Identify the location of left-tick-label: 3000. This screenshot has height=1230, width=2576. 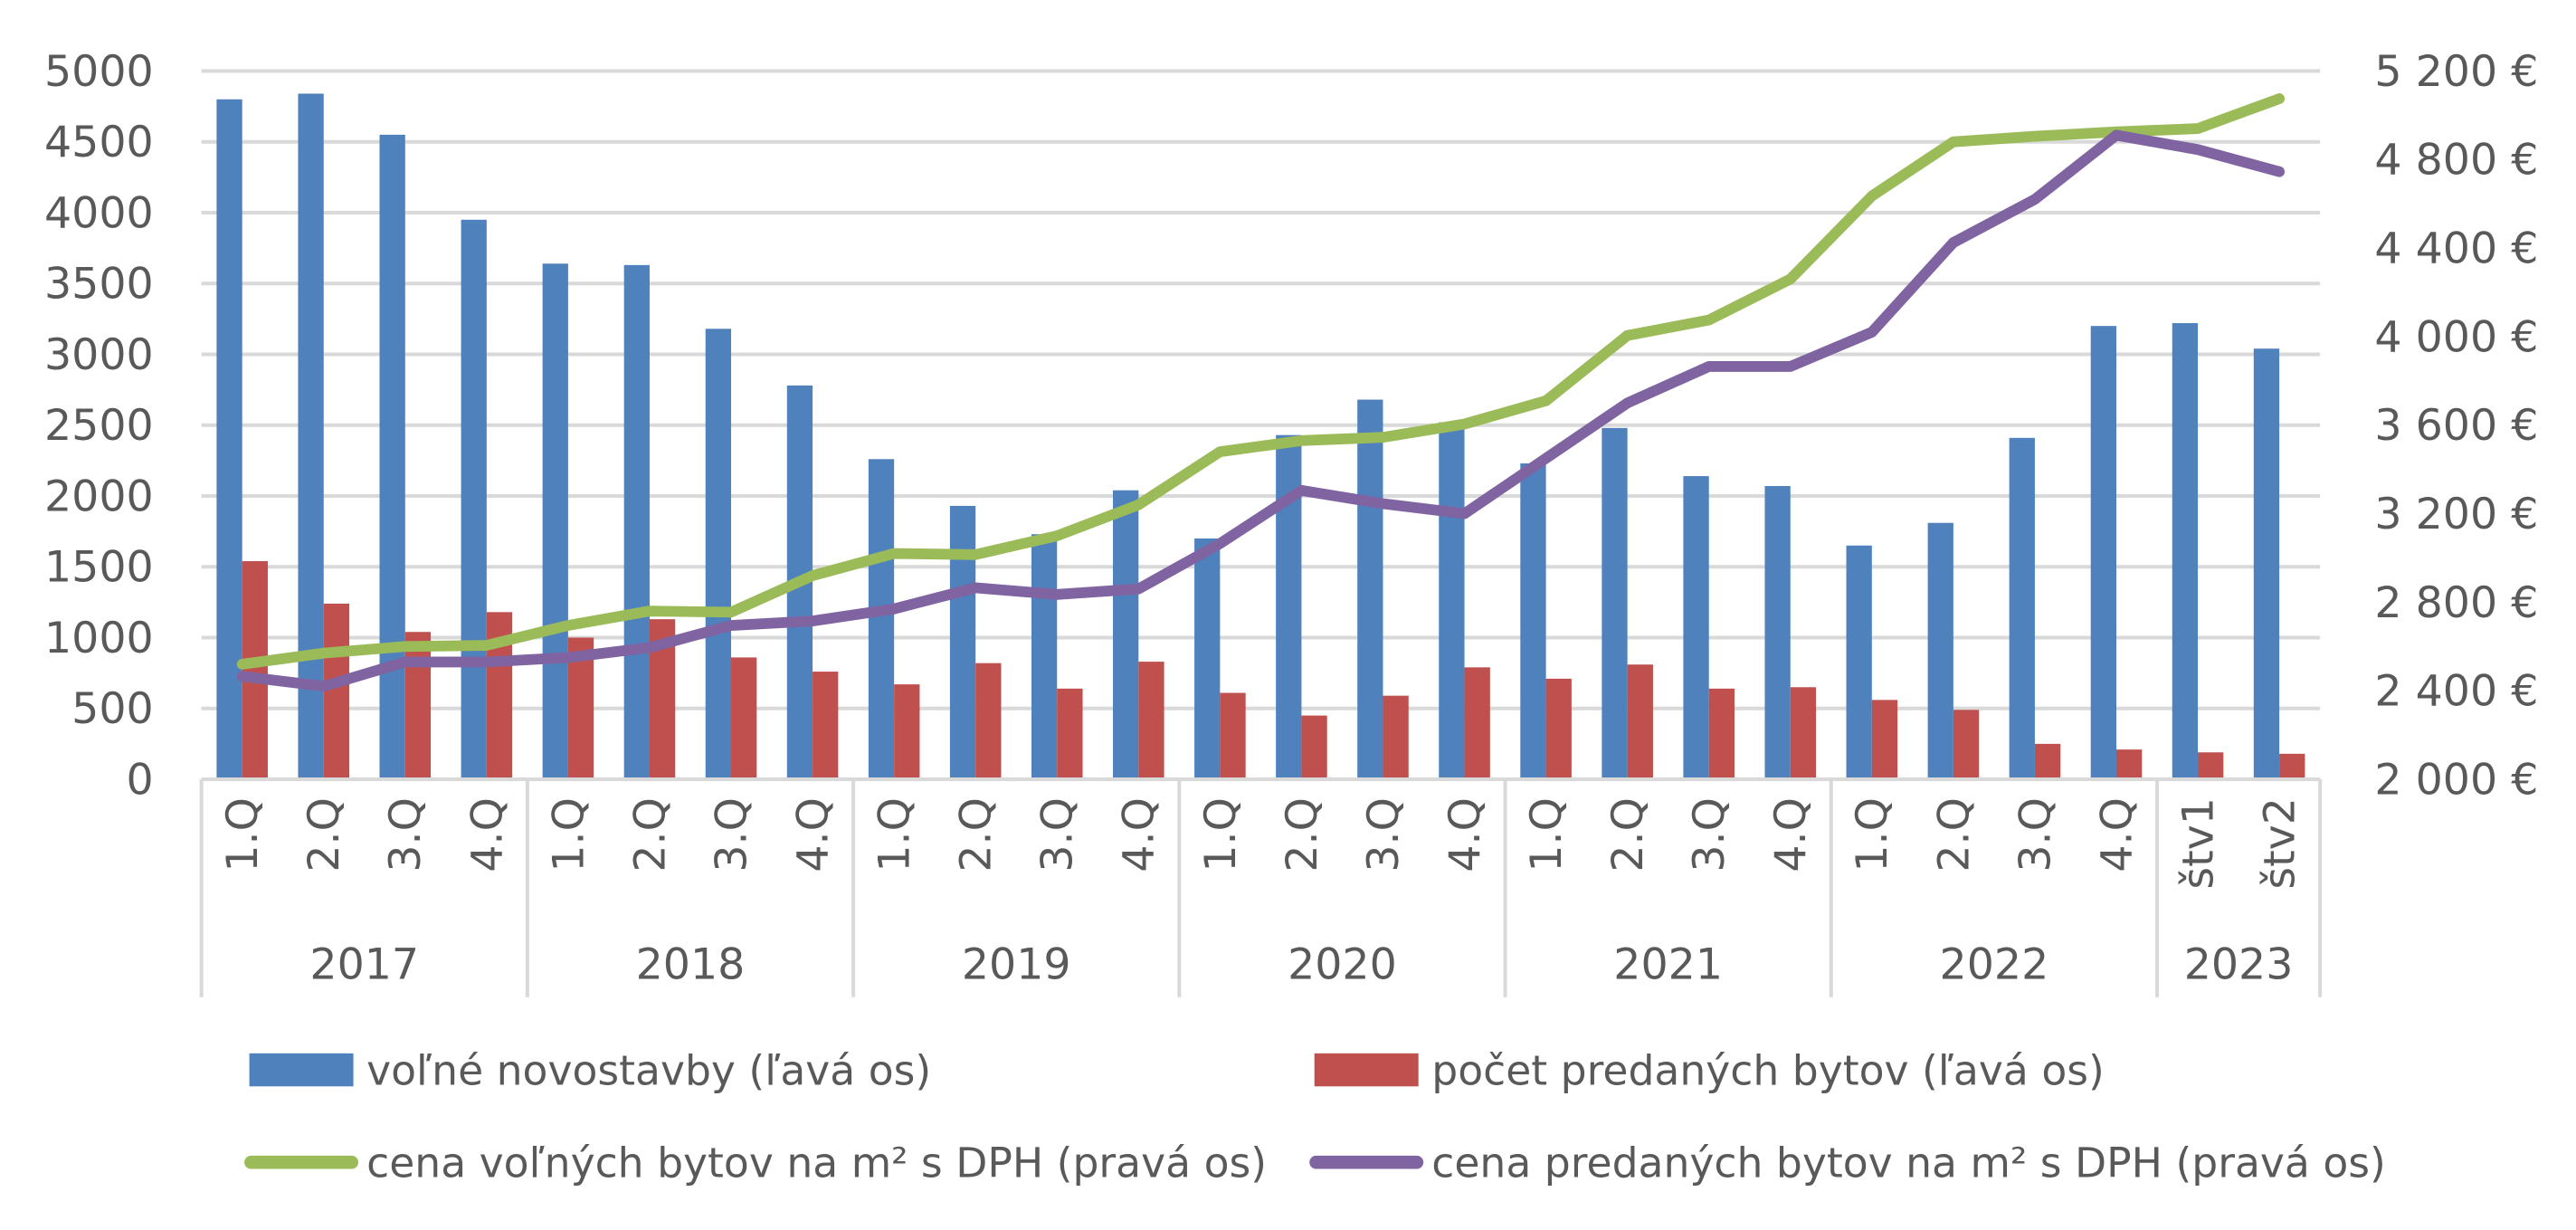
(99, 355).